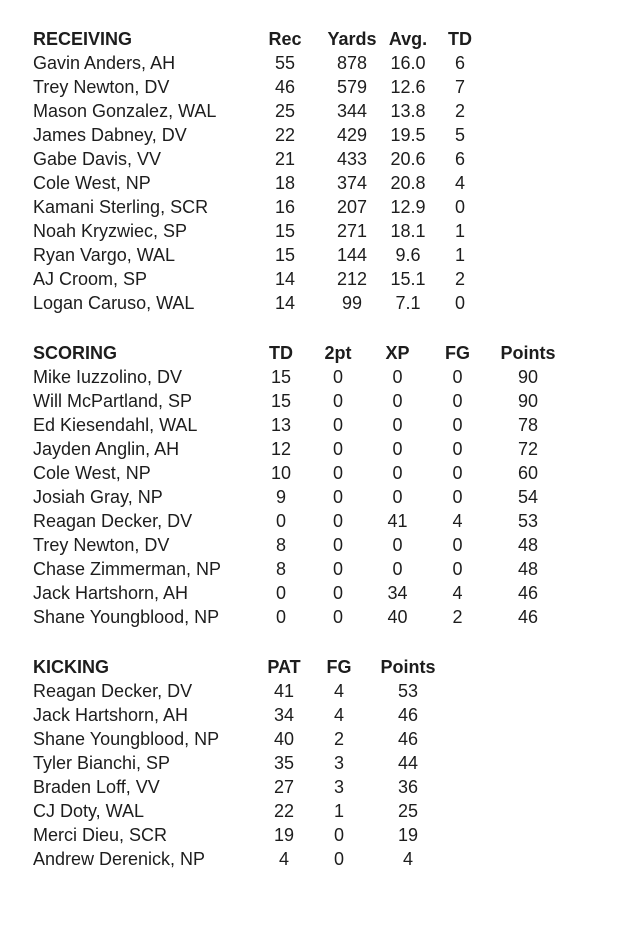 The image size is (620, 937). I want to click on table-row: AJ Croom, SP 14 212 15.1 2, so click(262, 279).